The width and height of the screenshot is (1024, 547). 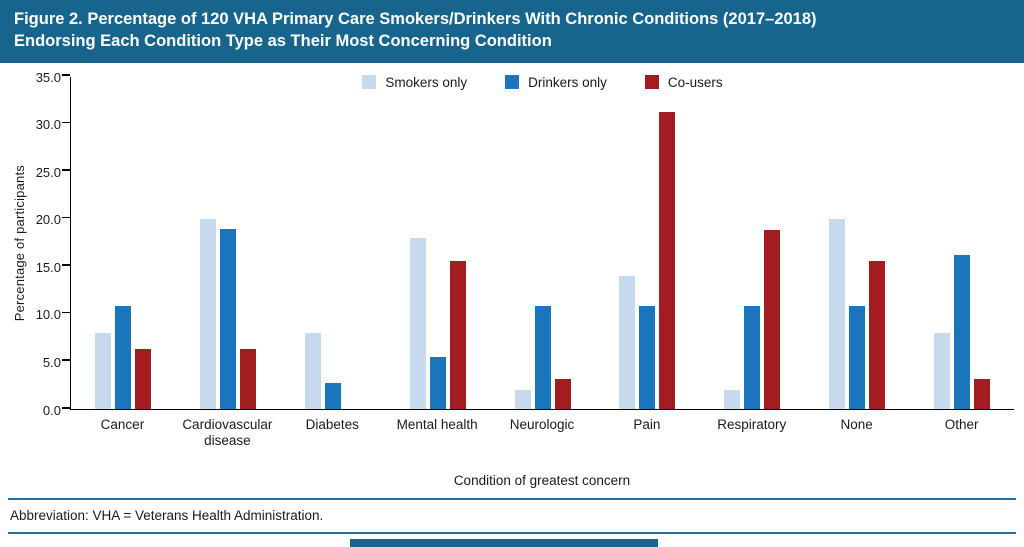 What do you see at coordinates (562, 394) in the screenshot?
I see `bar-neurologic-co-users` at bounding box center [562, 394].